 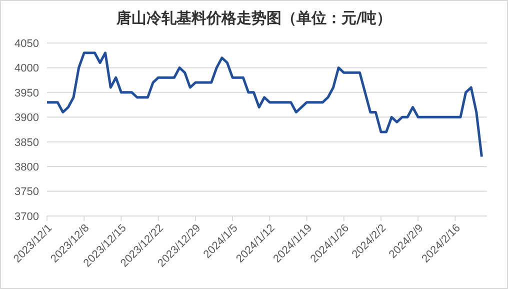 I want to click on y-tick-label: 3800, so click(x=26, y=167).